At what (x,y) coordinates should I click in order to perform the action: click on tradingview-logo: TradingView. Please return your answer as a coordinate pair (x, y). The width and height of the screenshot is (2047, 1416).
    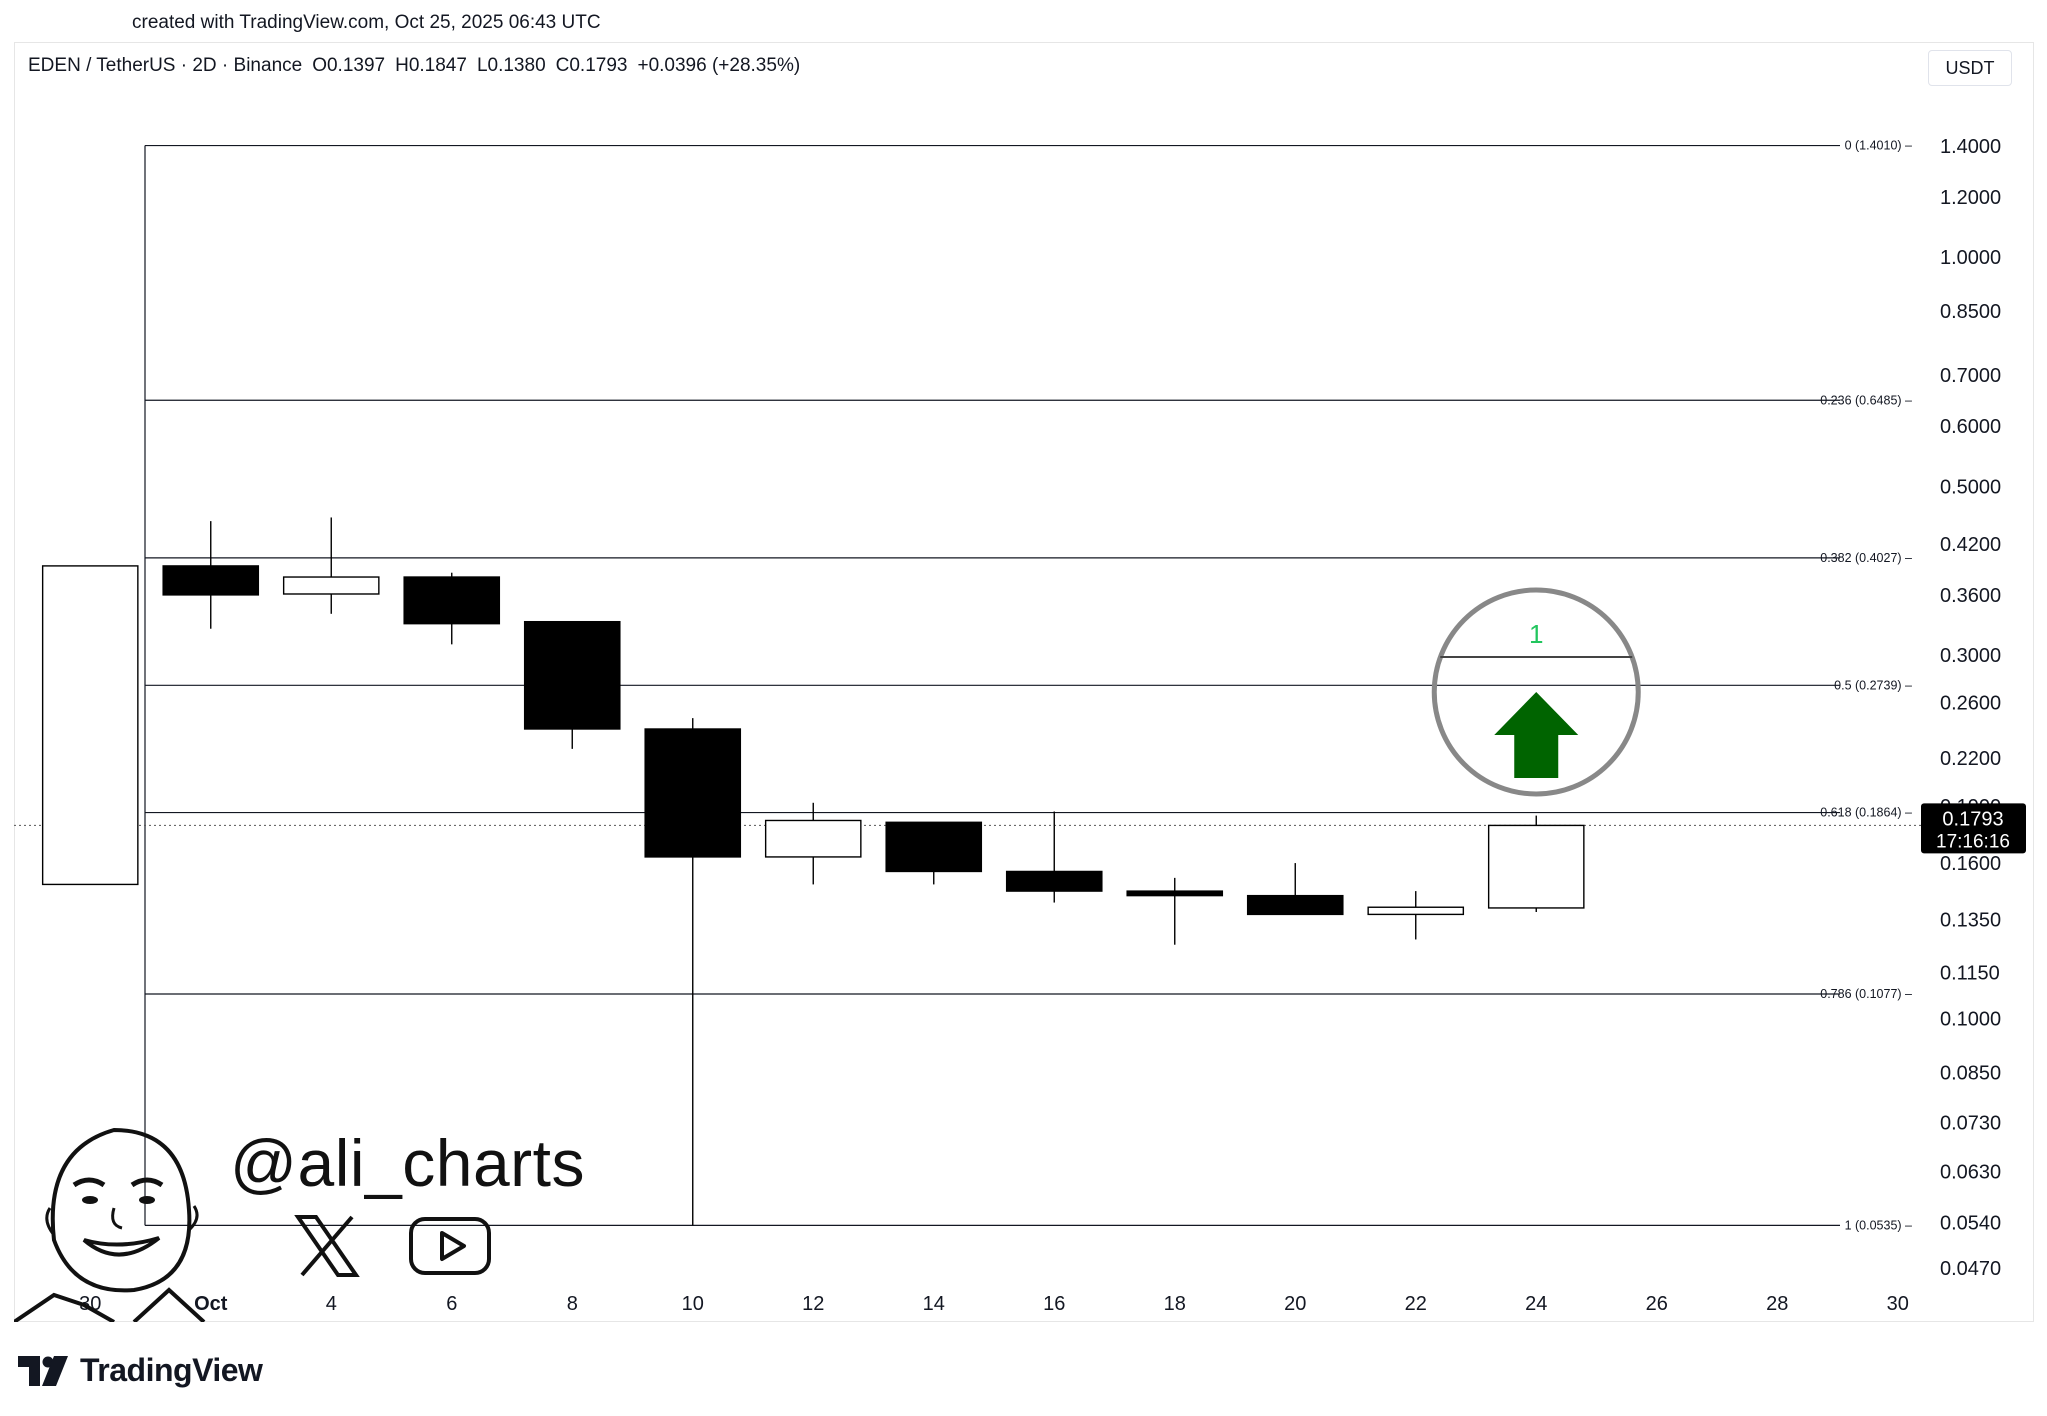
    Looking at the image, I should click on (140, 1370).